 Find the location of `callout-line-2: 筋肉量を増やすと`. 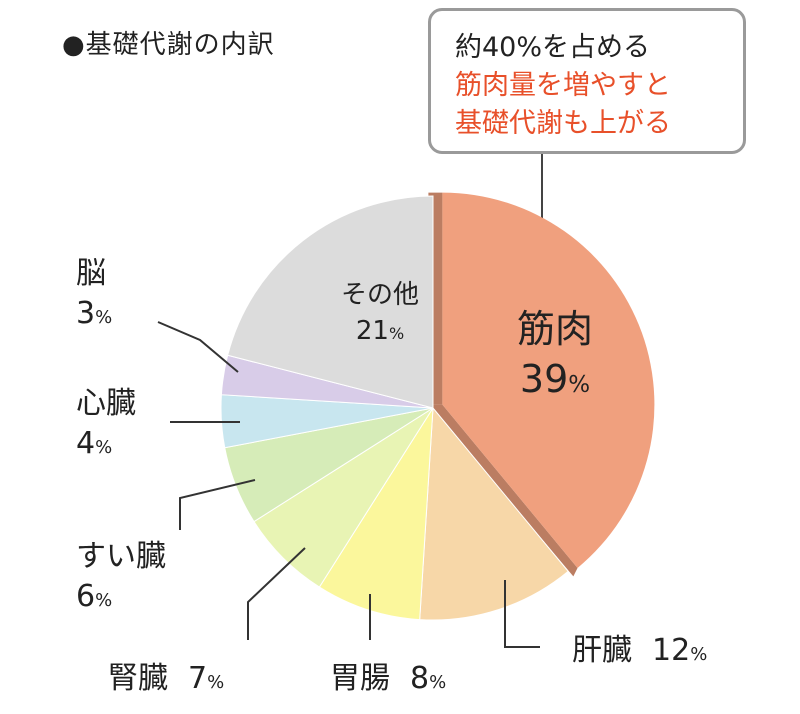

callout-line-2: 筋肉量を増やすと is located at coordinates (563, 85).